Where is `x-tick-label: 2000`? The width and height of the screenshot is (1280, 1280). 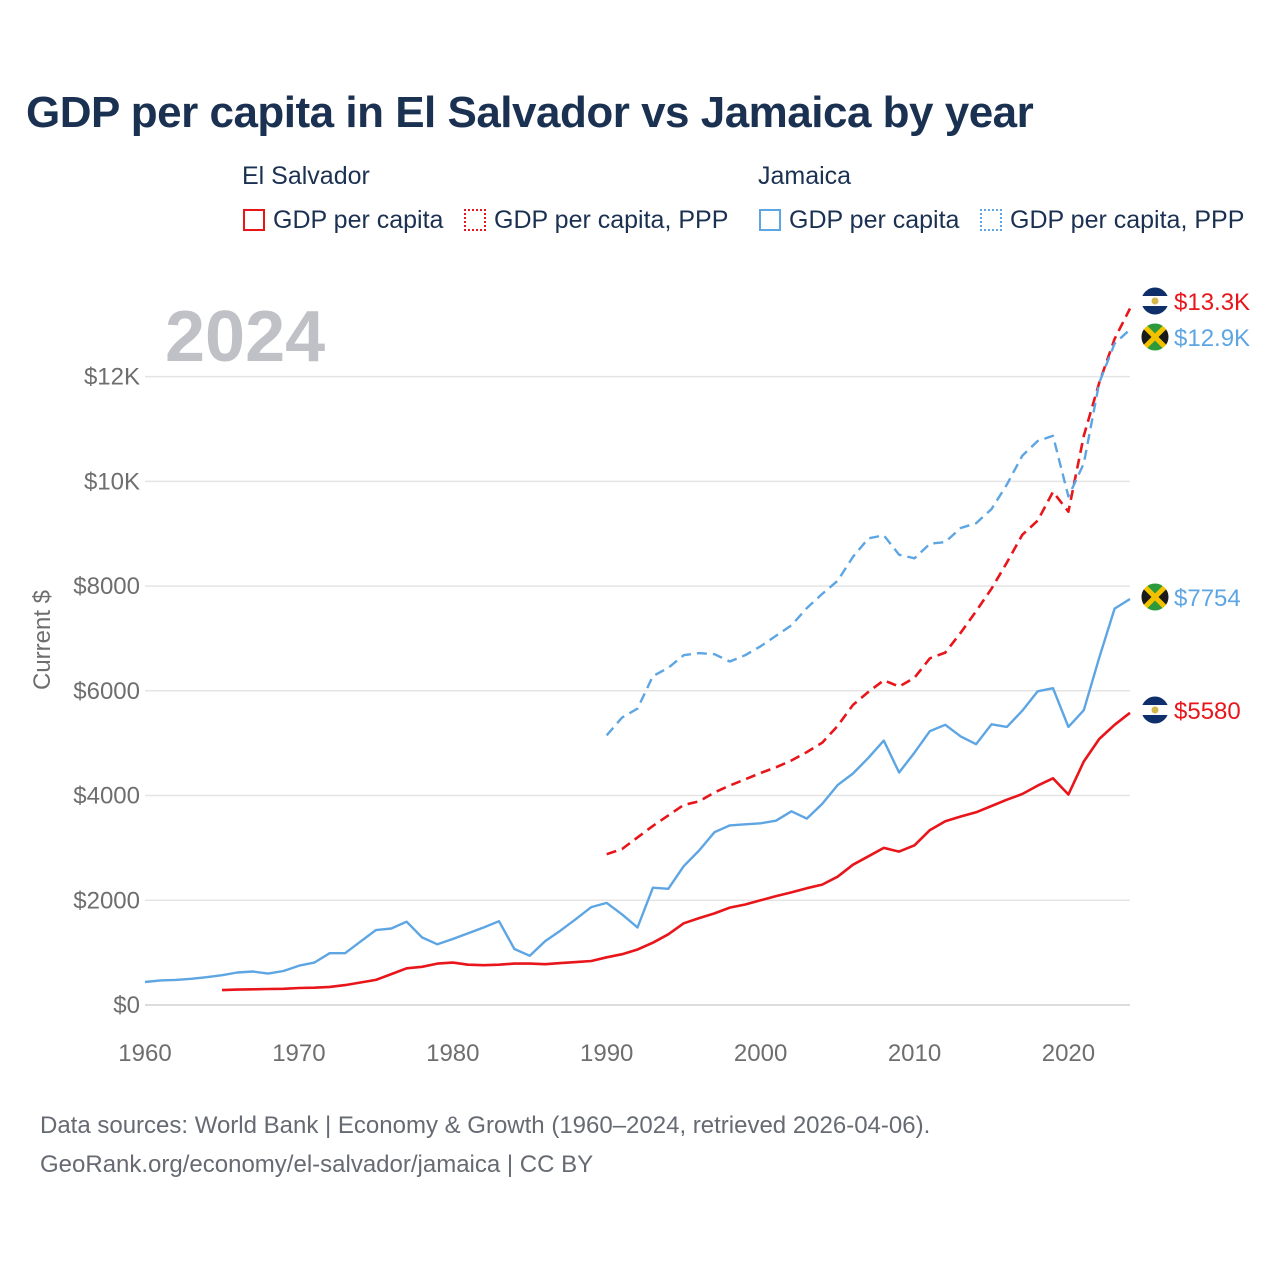 x-tick-label: 2000 is located at coordinates (760, 1053).